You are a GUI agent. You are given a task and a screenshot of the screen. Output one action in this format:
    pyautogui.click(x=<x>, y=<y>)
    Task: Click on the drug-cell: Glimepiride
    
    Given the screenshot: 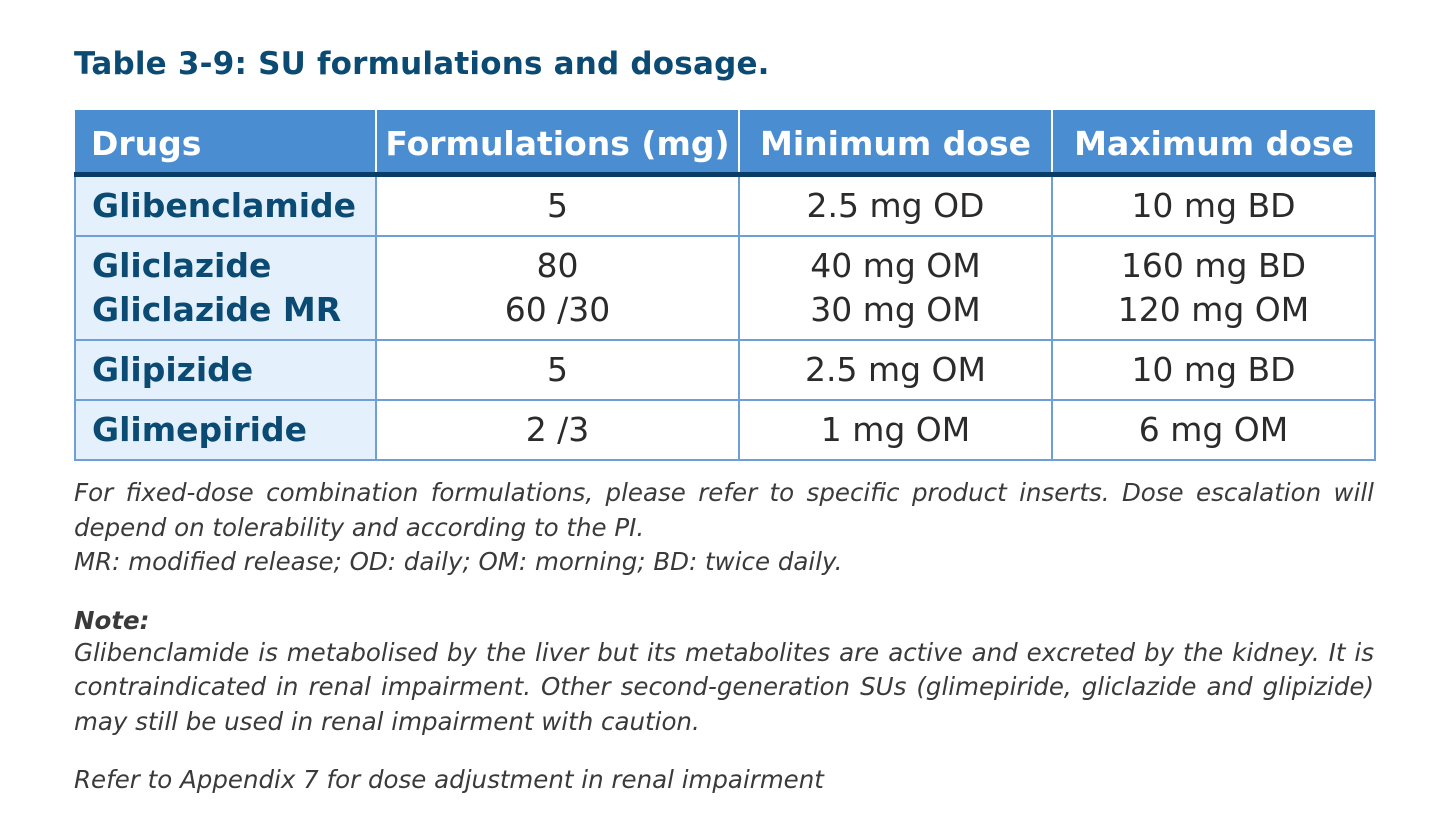 What is the action you would take?
    pyautogui.click(x=225, y=430)
    